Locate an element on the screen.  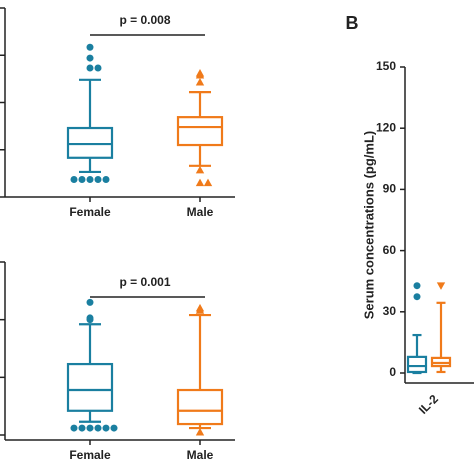
y-tick-label: 150 is located at coordinates (386, 66).